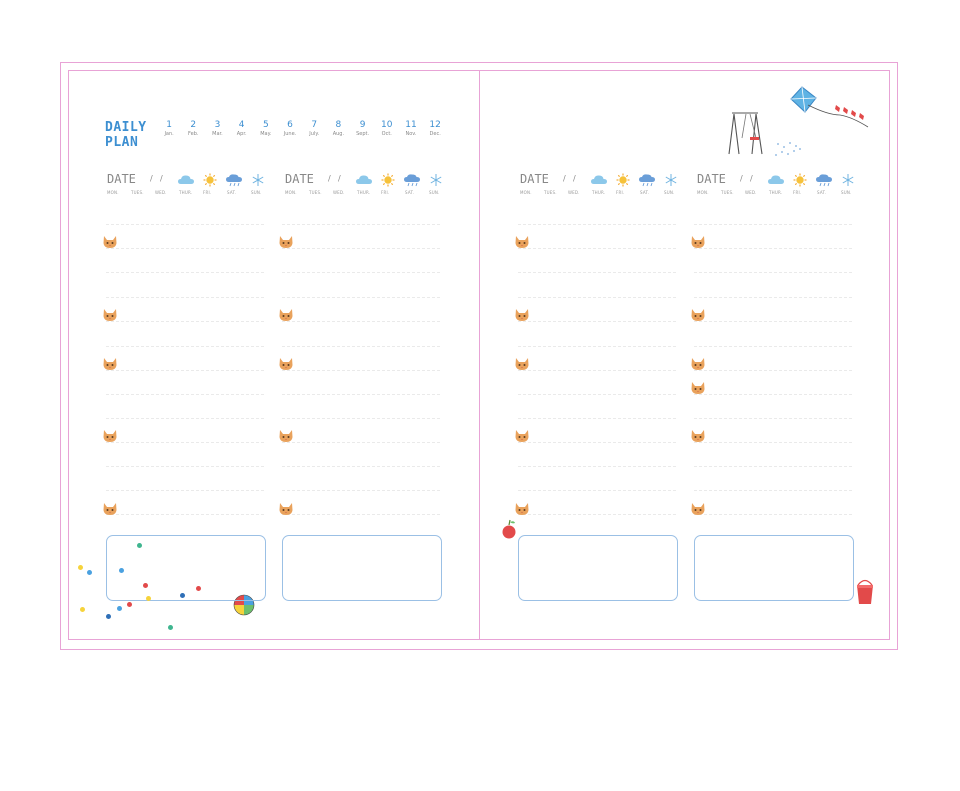  I want to click on month-9: 9 Sept., so click(363, 129).